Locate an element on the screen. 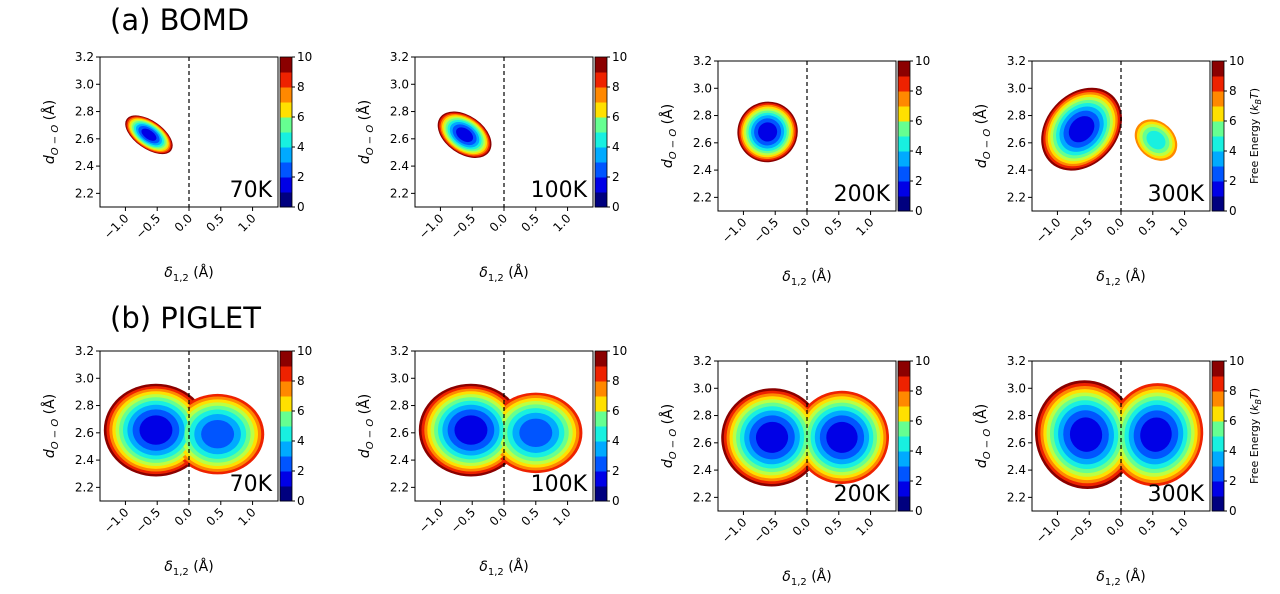  row-title-piglet: (b) PIGLET is located at coordinates (185, 318).